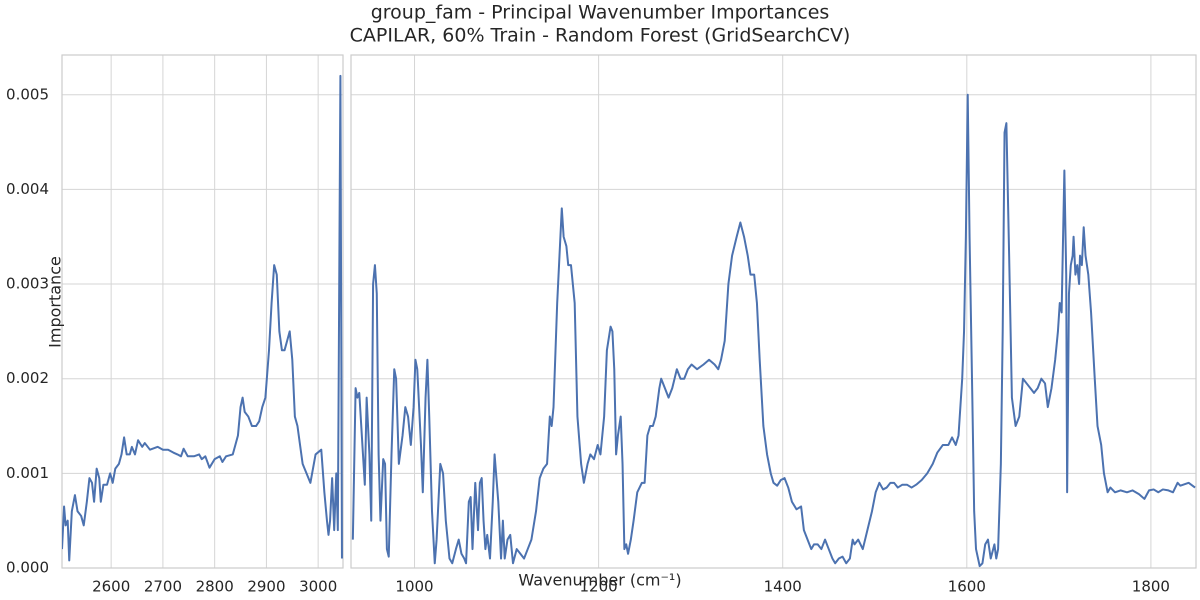  I want to click on y-tick-label: 0.000, so click(27, 568).